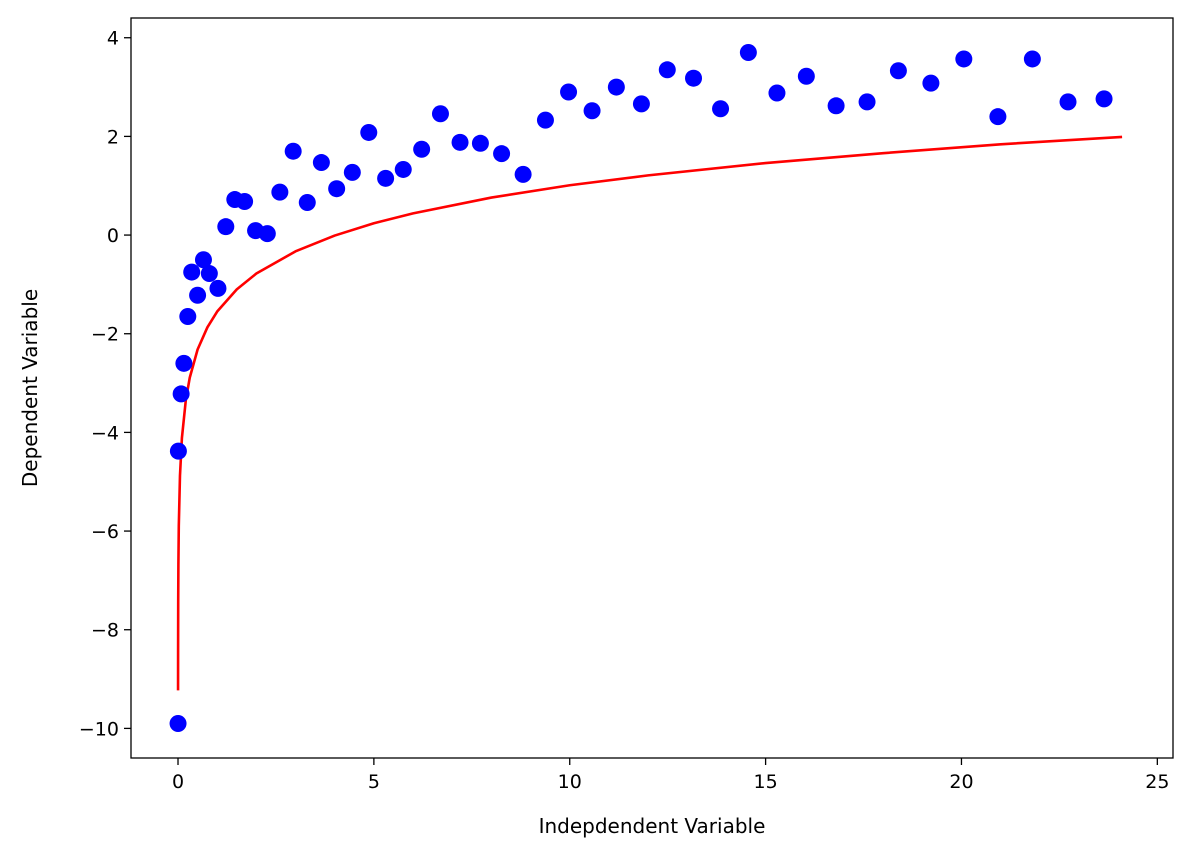 The image size is (1196, 858). I want to click on x-tick-label: 5, so click(374, 782).